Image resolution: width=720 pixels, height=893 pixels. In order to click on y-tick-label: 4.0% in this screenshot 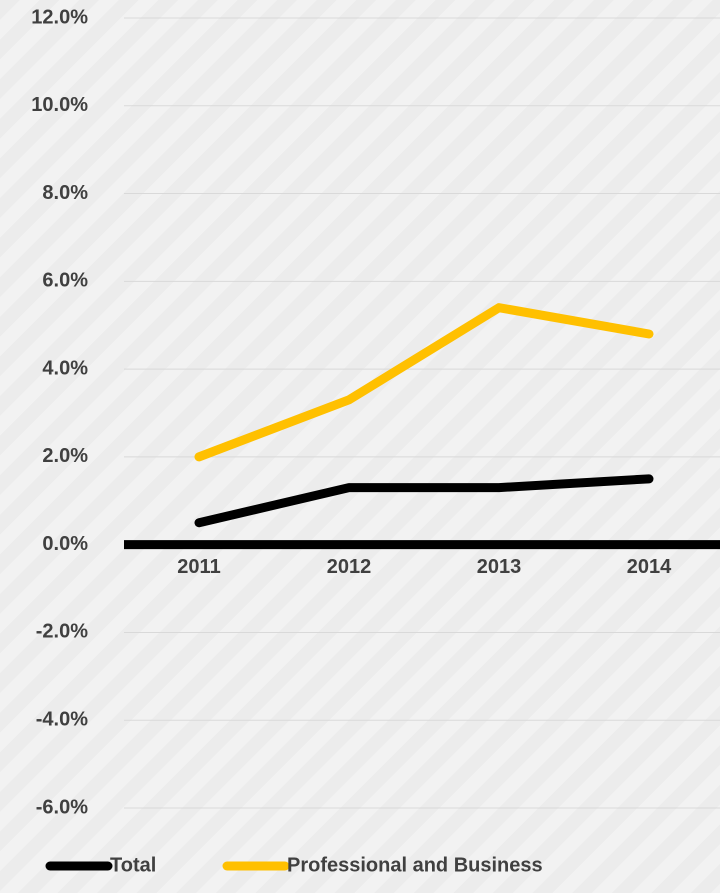, I will do `click(65, 368)`.